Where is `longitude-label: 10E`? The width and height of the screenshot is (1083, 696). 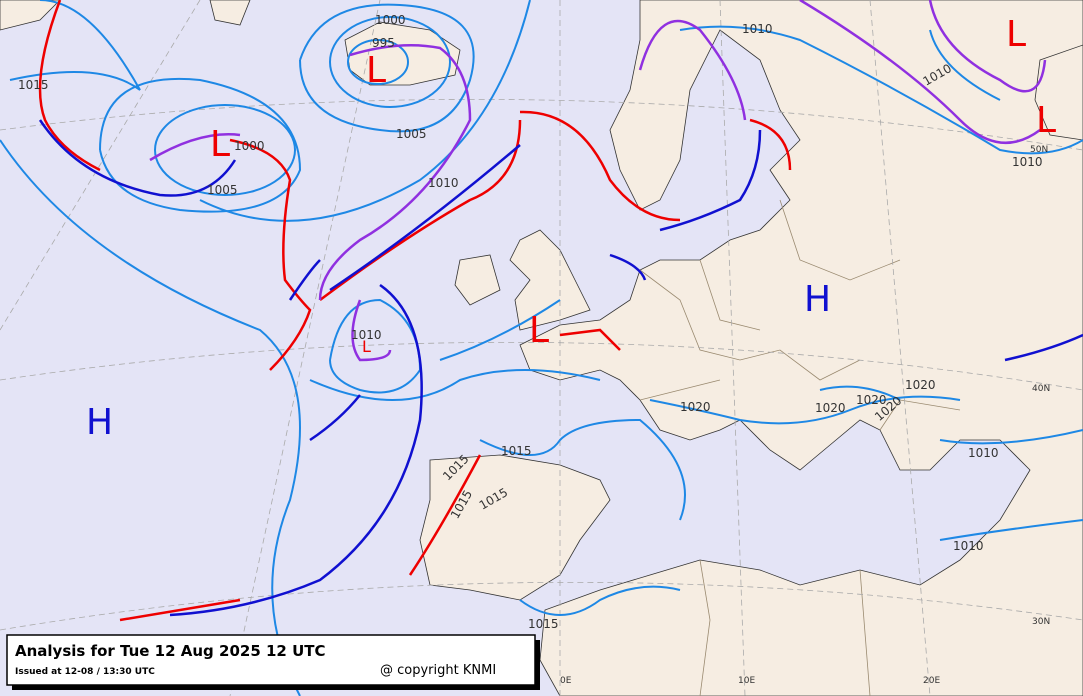
longitude-label: 10E is located at coordinates (746, 681).